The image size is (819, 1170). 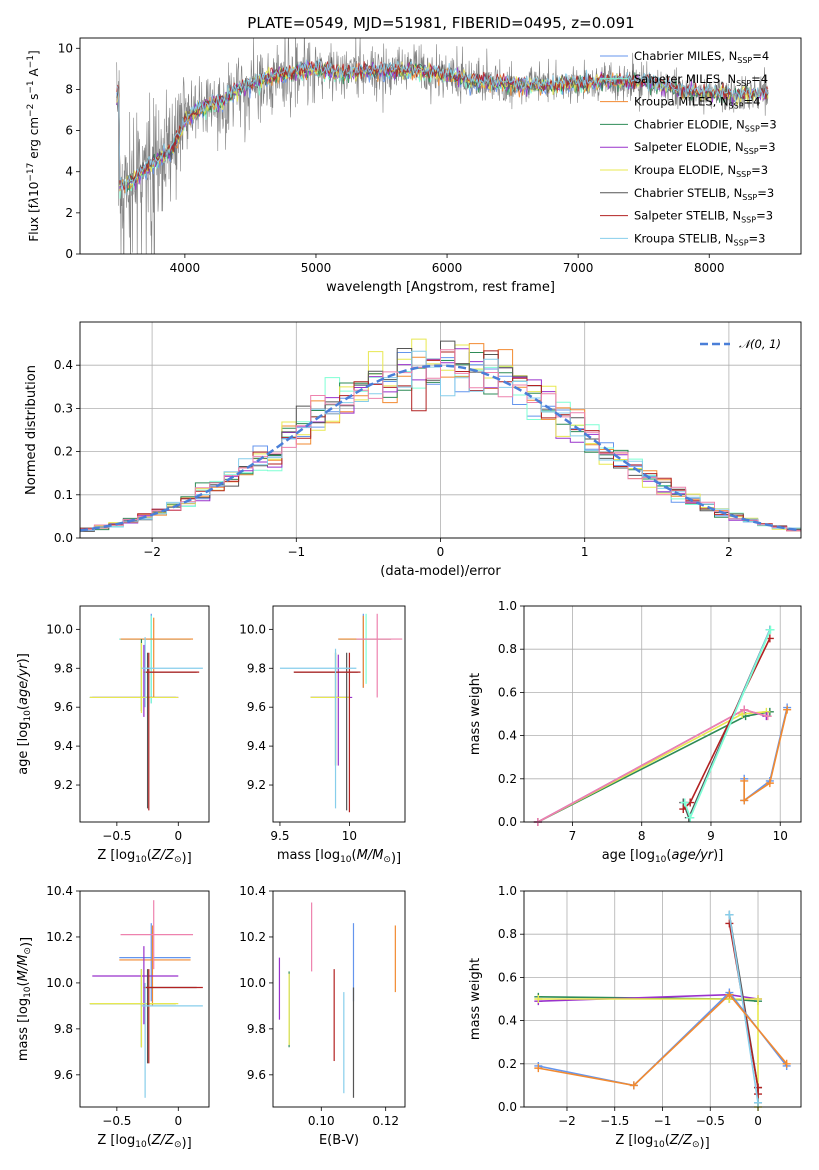 I want to click on x-tick-label: 0.10, so click(x=321, y=1121).